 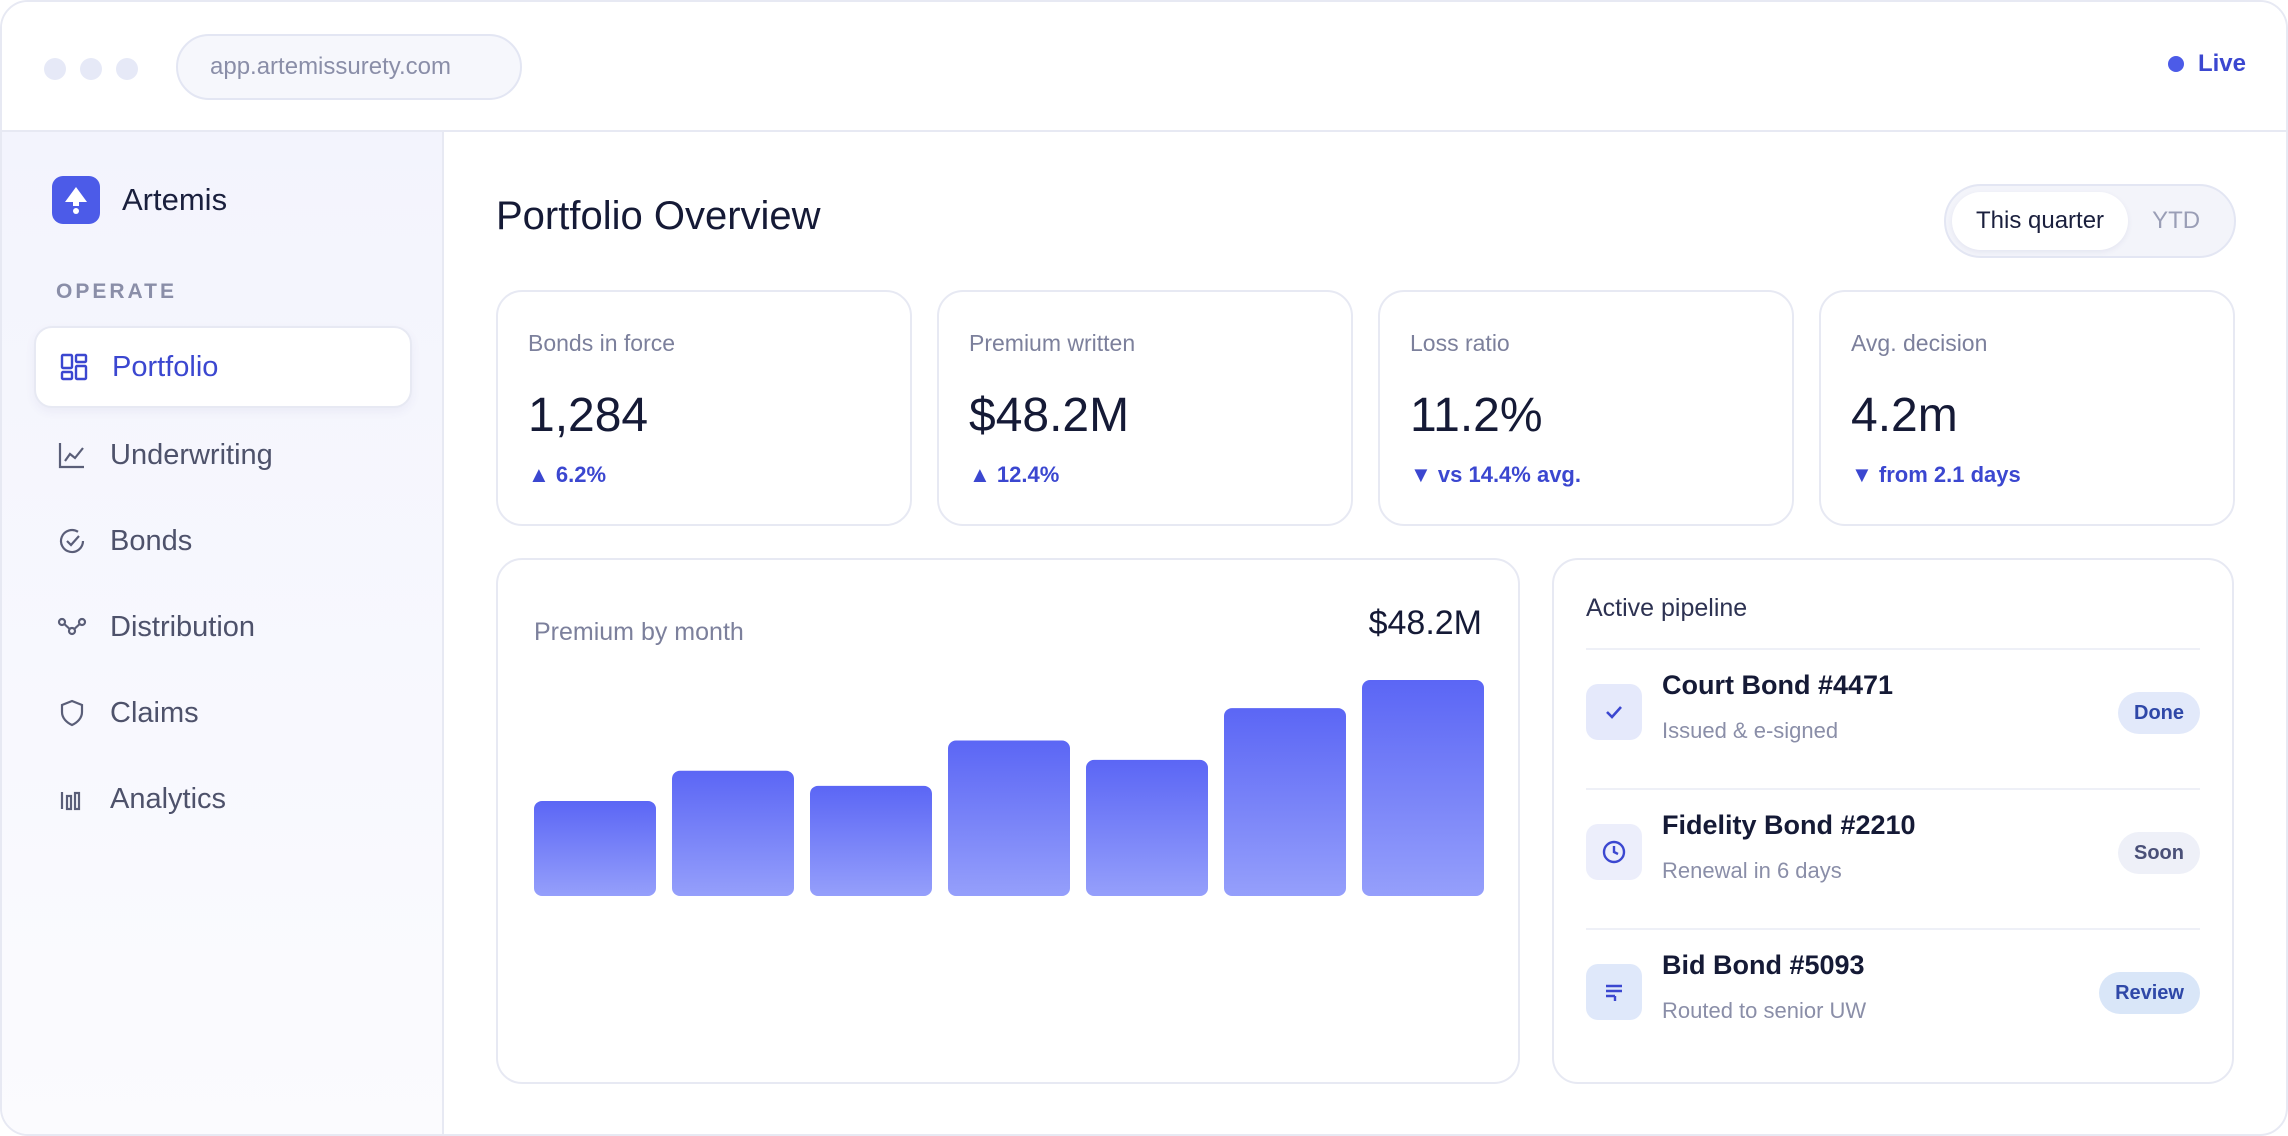 I want to click on sidebar-item-distribution: Distribution, so click(x=223, y=627).